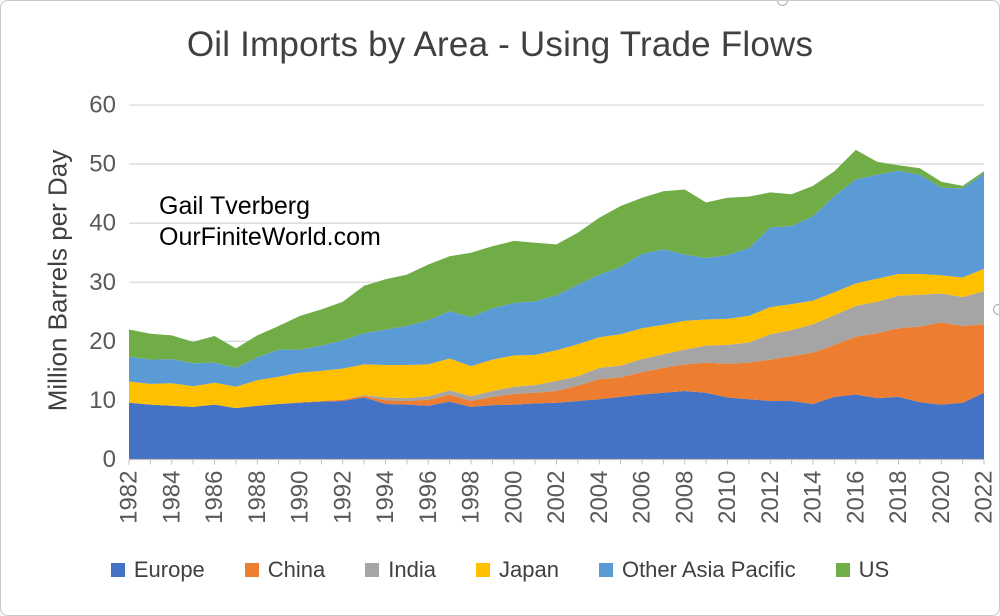  What do you see at coordinates (813, 497) in the screenshot?
I see `svg-text: 2014` at bounding box center [813, 497].